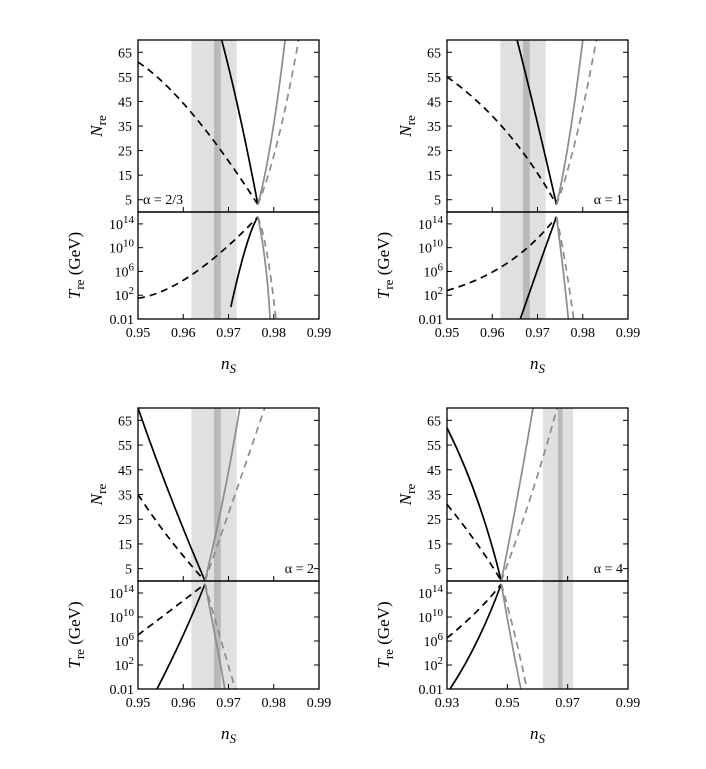 This screenshot has height=769, width=706. I want to click on alpha-annotation: α = 2/3, so click(163, 200).